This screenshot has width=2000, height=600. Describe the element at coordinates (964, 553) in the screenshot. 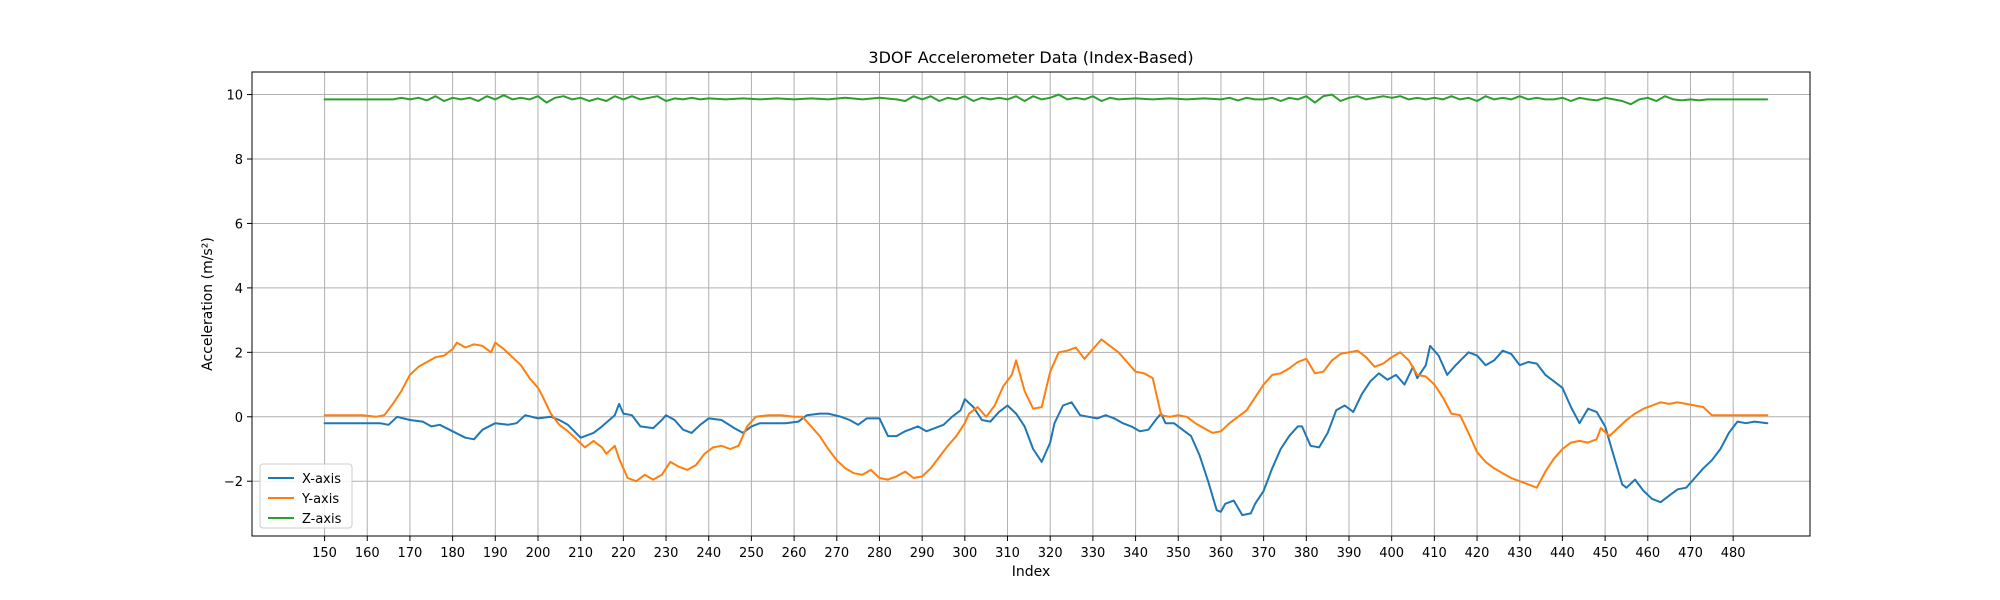

I see `x-tick-label: 300` at that location.